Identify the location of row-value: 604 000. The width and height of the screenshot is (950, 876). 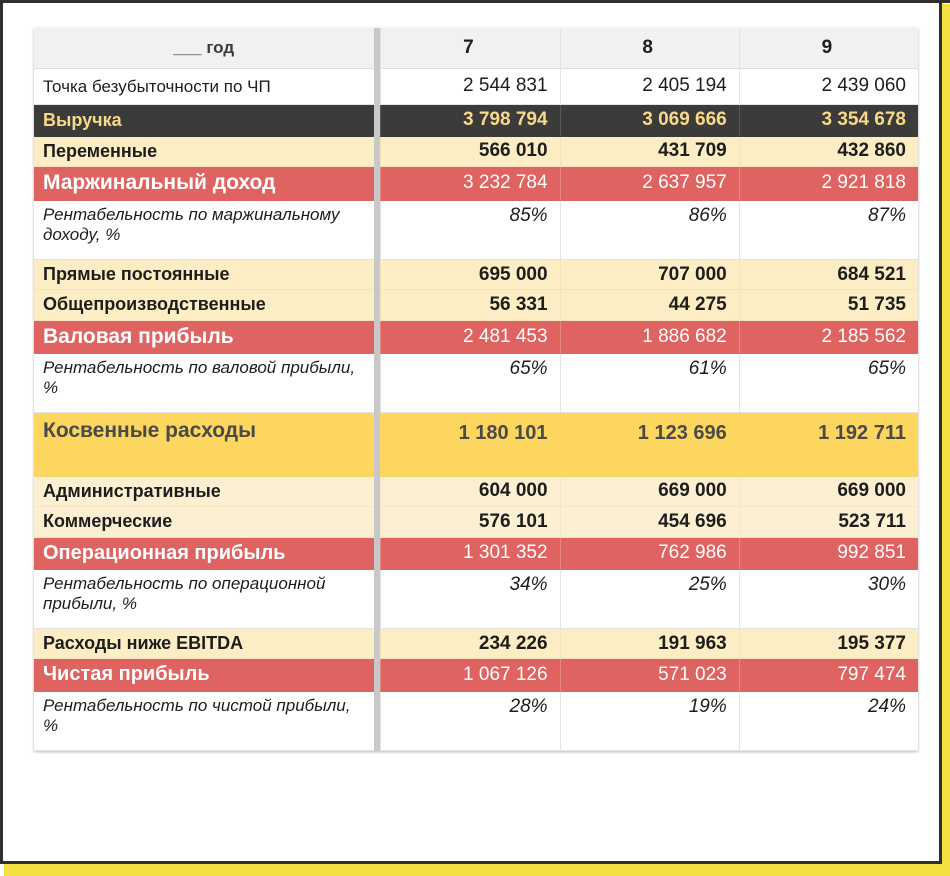
(470, 492).